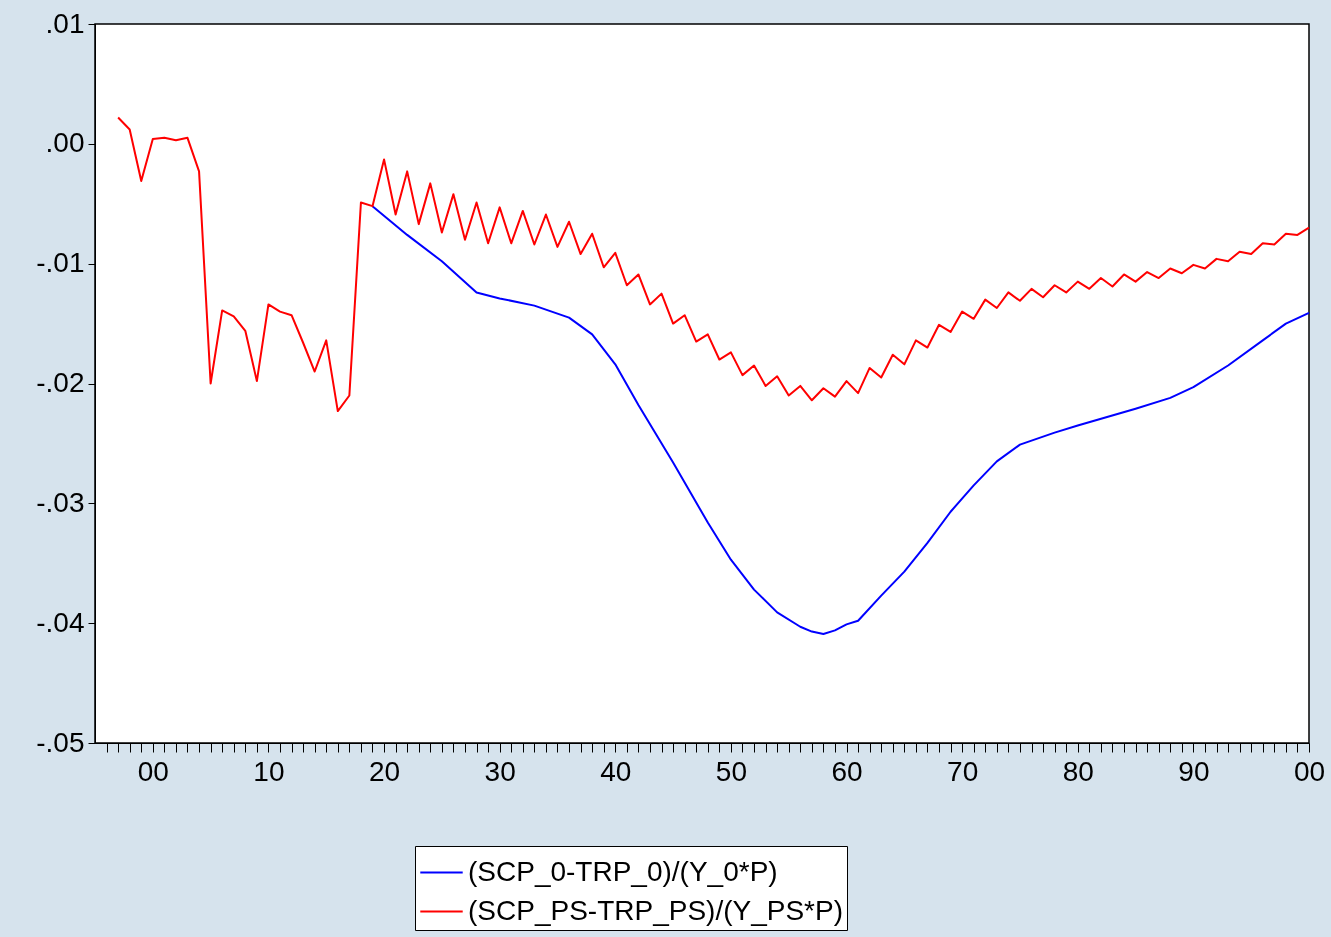  I want to click on x-tick-label: 60, so click(847, 771).